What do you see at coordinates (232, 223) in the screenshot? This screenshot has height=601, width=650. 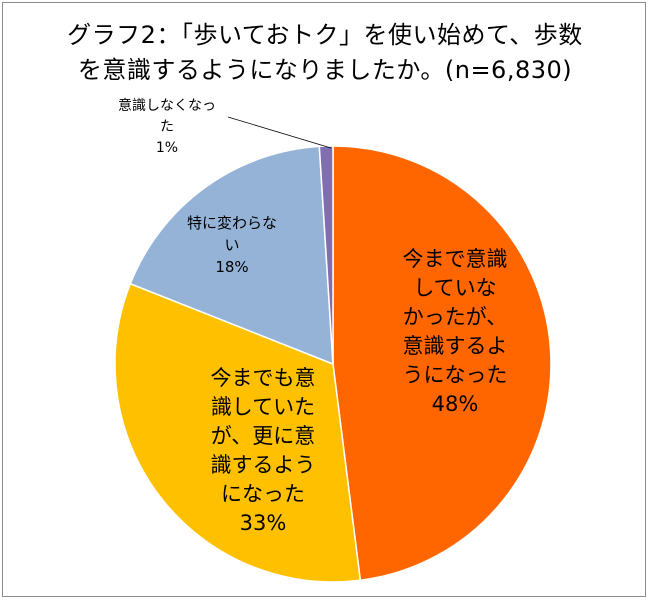 I see `slice-label-line: 特に変わらな` at bounding box center [232, 223].